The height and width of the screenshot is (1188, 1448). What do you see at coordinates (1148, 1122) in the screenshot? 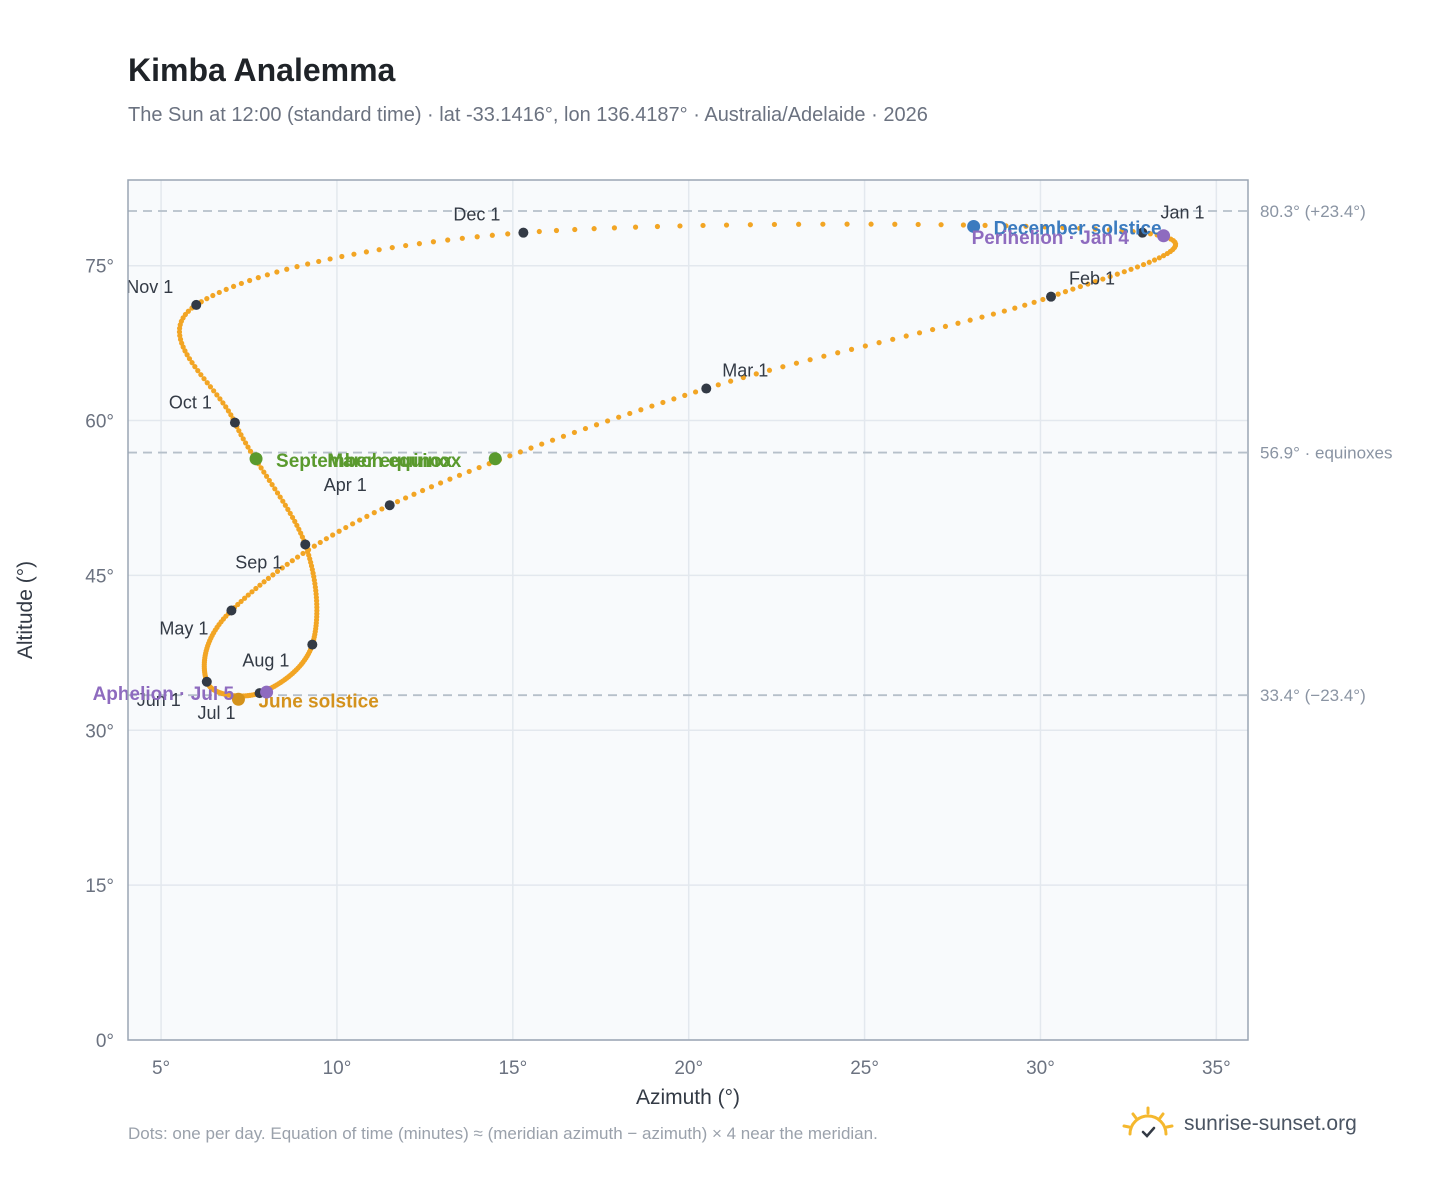
I see `sun-icon` at bounding box center [1148, 1122].